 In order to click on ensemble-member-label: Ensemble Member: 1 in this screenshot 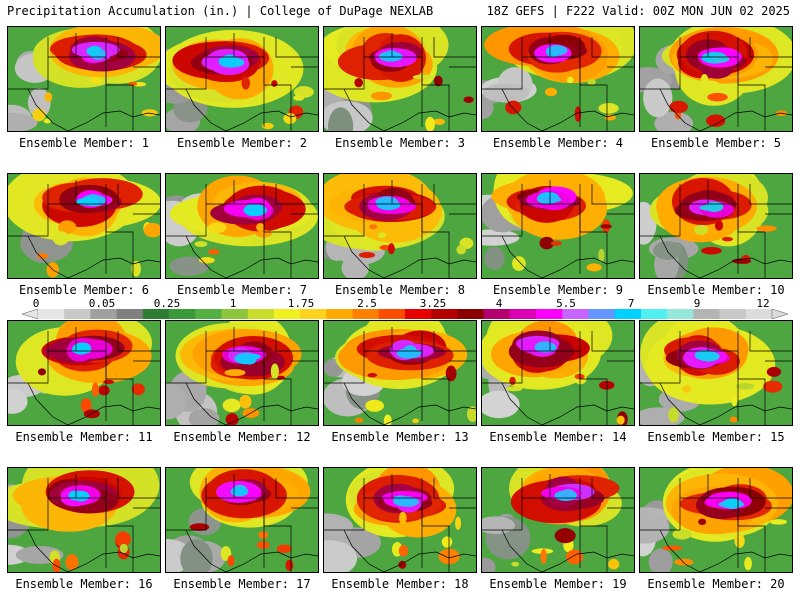, I will do `click(84, 143)`.